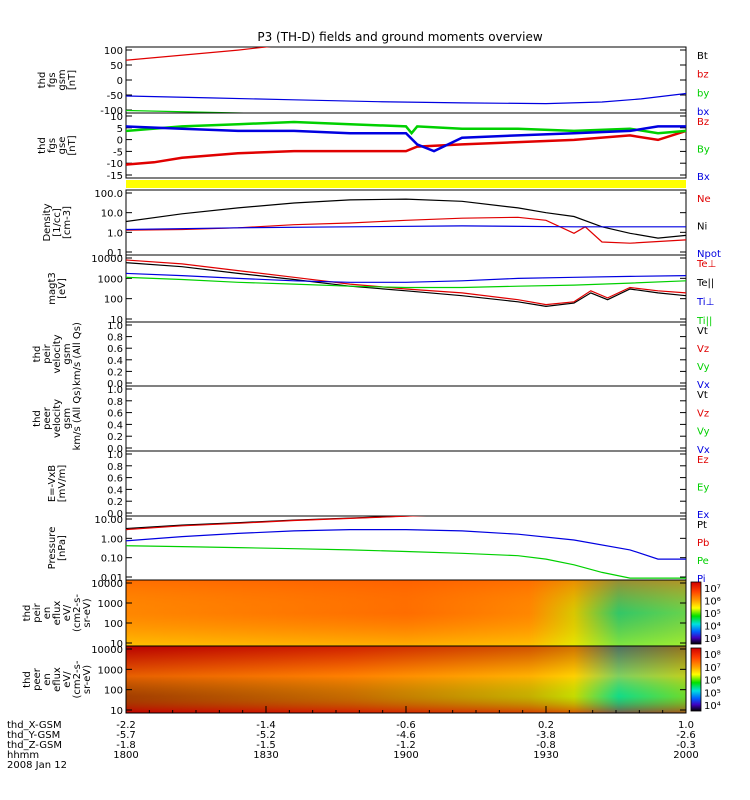  What do you see at coordinates (702, 395) in the screenshot?
I see `legend-entry: Vt` at bounding box center [702, 395].